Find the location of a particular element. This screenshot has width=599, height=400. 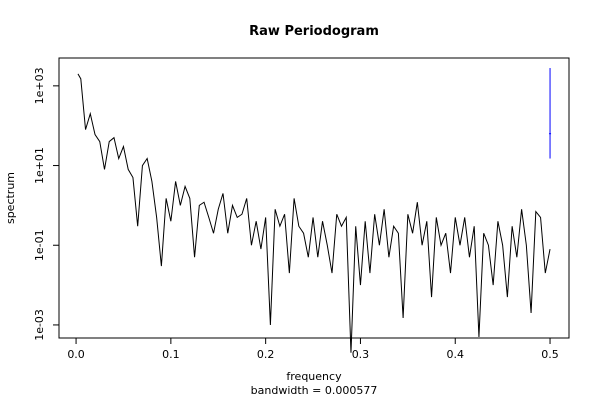

x-axis-label: frequency is located at coordinates (314, 376).